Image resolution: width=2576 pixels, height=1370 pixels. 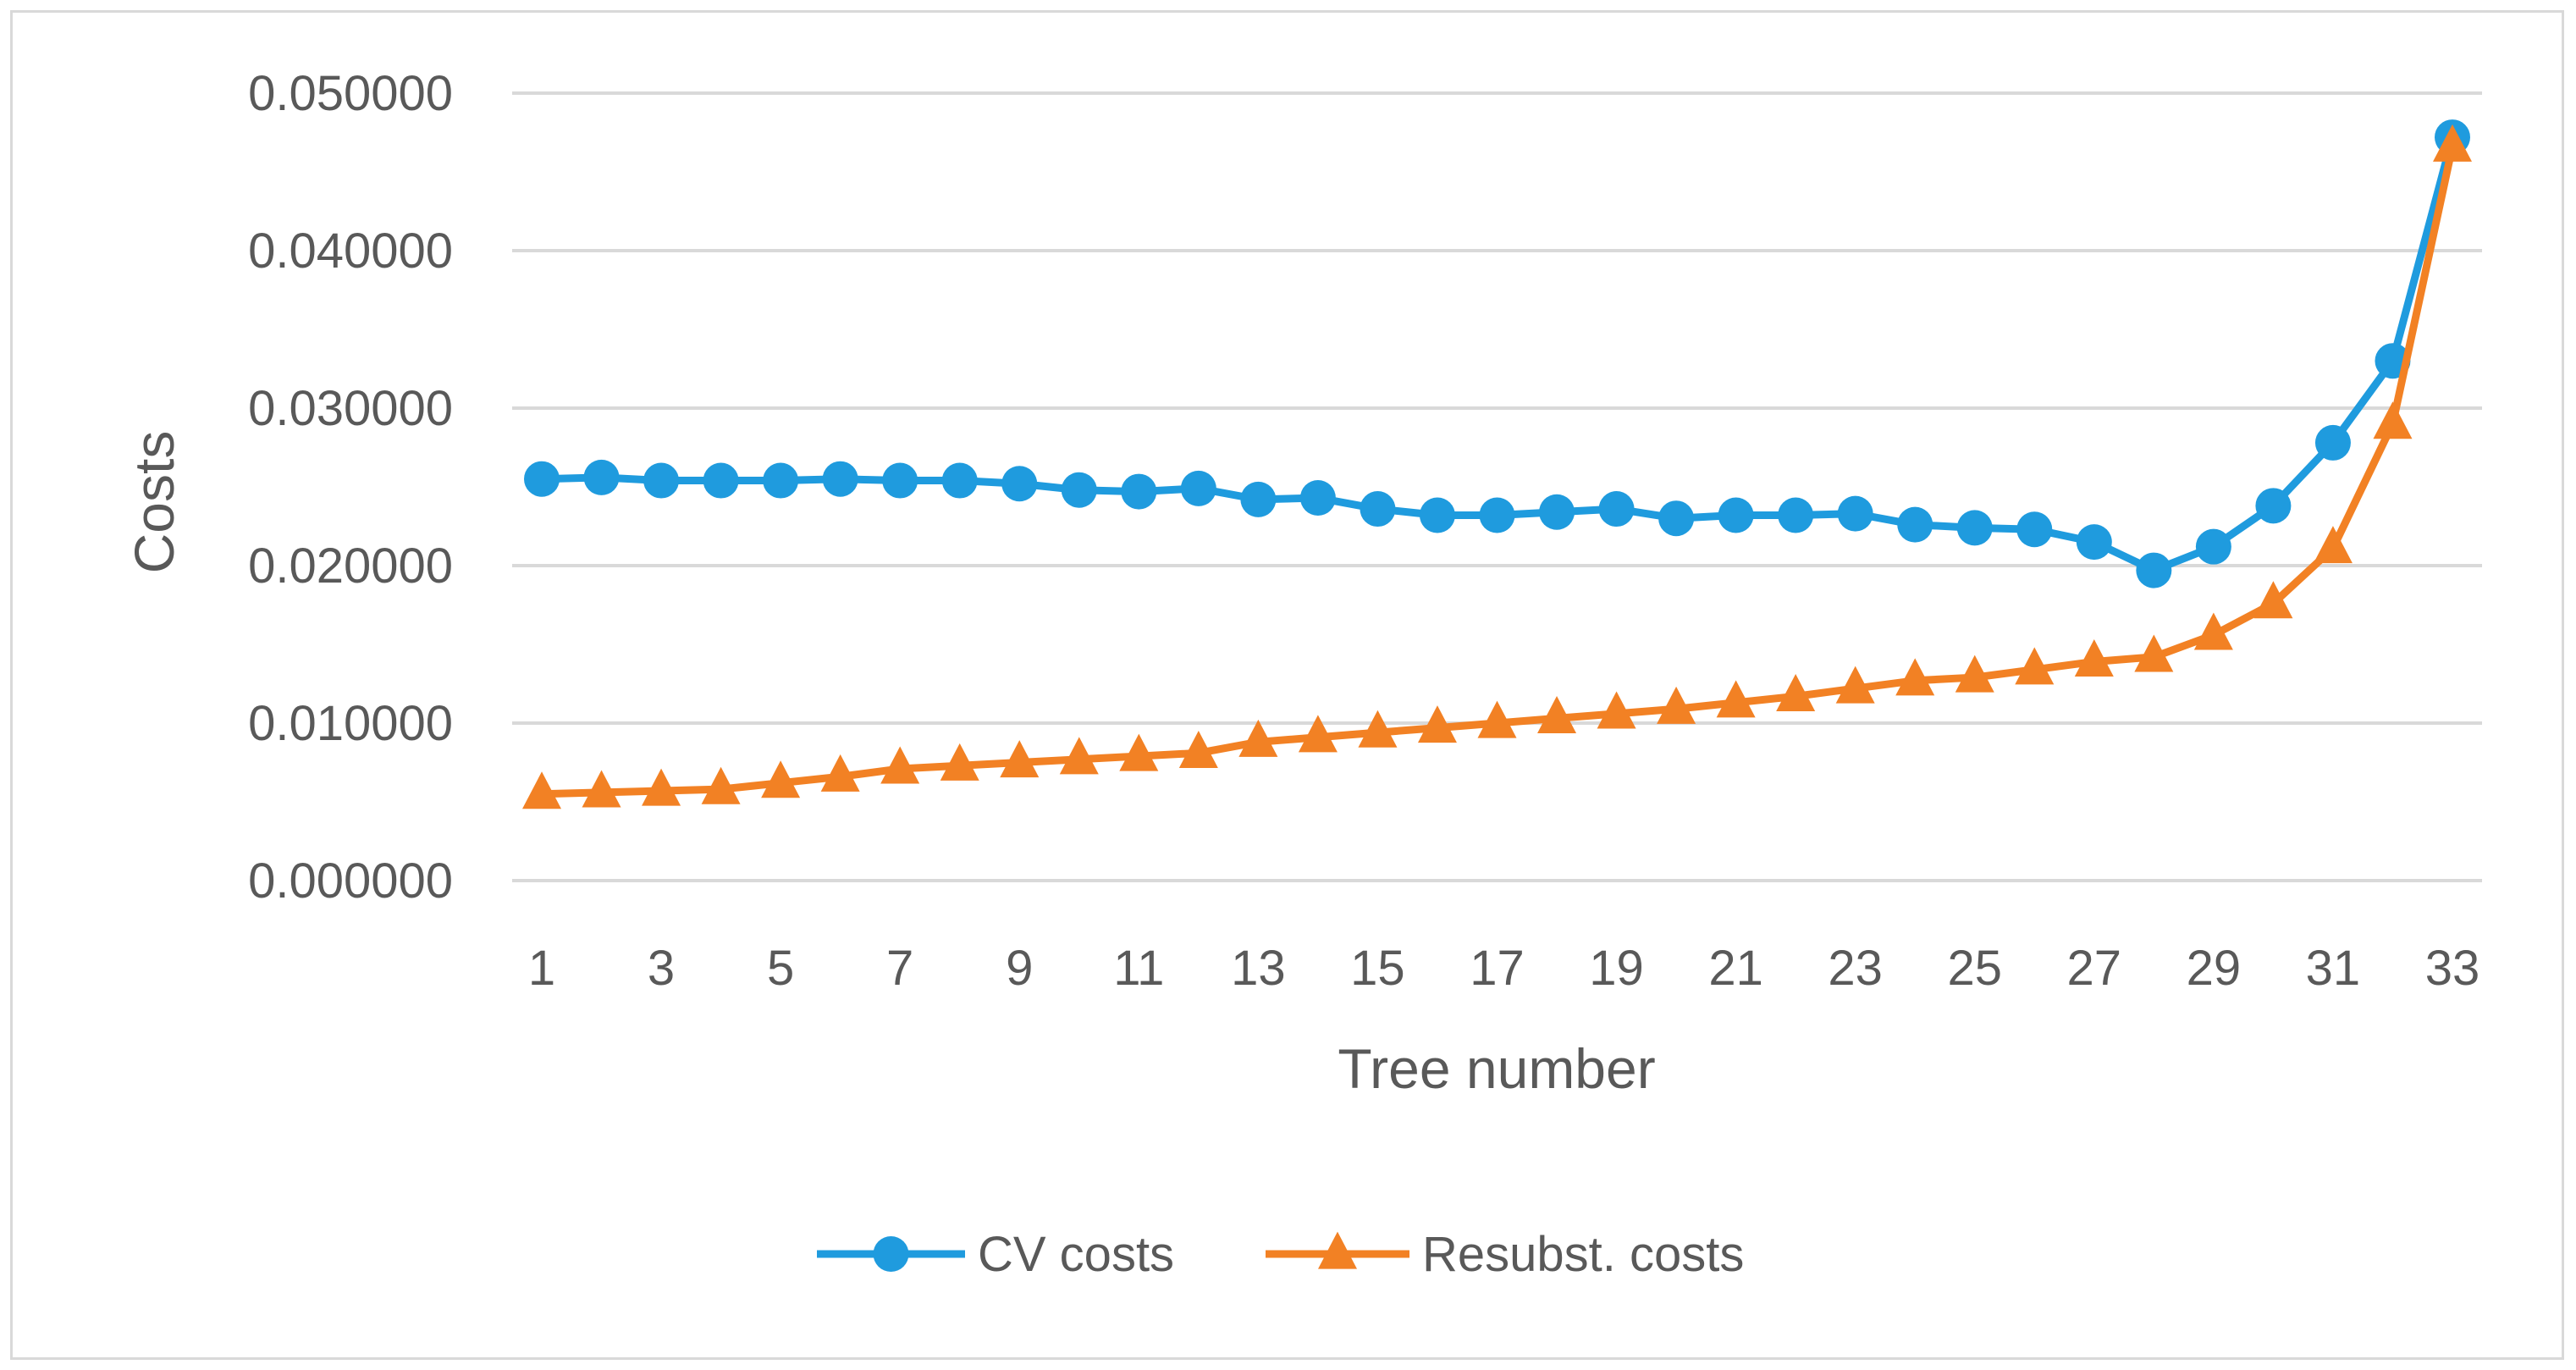 I want to click on x-tick-label: 1, so click(x=541, y=968).